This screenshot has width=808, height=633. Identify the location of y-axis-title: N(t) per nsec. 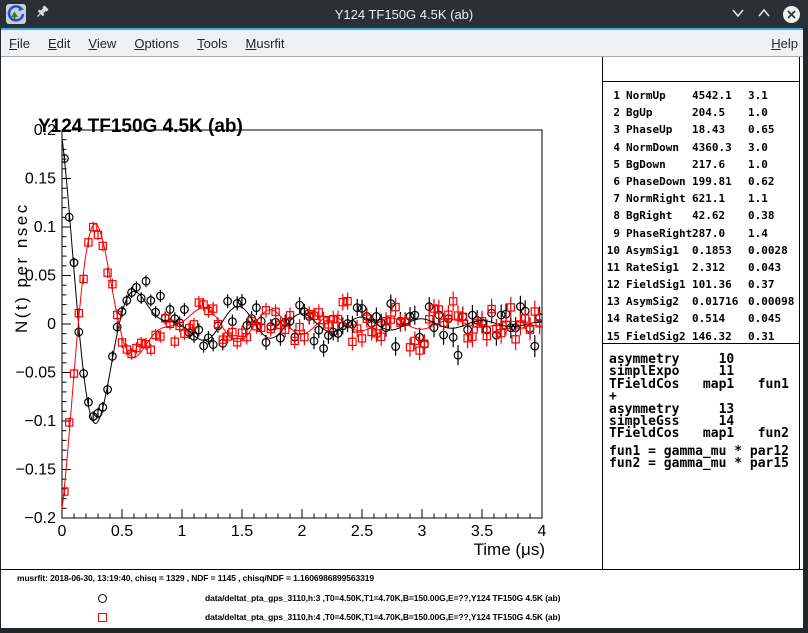
(21, 267).